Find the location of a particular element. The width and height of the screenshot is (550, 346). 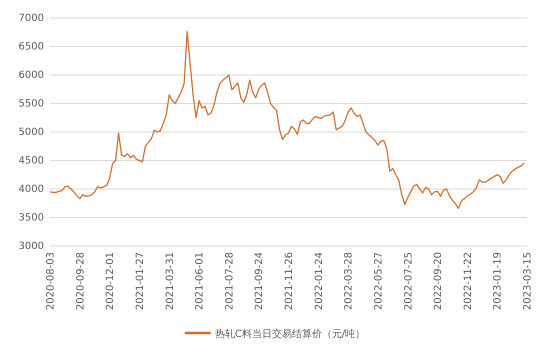

y-tick-label: 7000 is located at coordinates (31, 18).